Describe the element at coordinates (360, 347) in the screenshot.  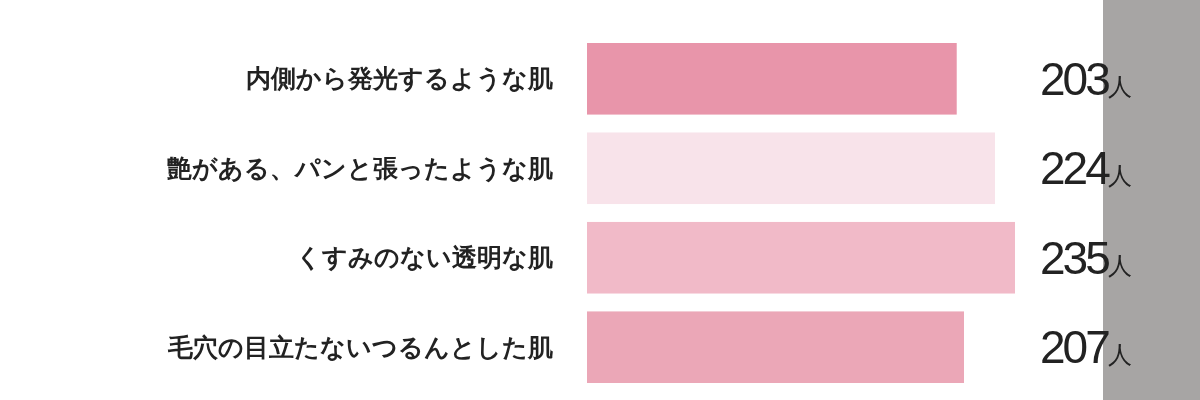
I see `y-tick-label: 毛穴の目立たないつるんとした肌` at that location.